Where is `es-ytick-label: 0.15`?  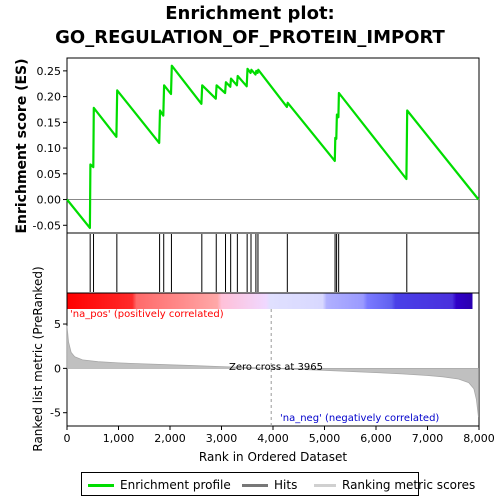
es-ytick-label: 0.15 is located at coordinates (49, 122).